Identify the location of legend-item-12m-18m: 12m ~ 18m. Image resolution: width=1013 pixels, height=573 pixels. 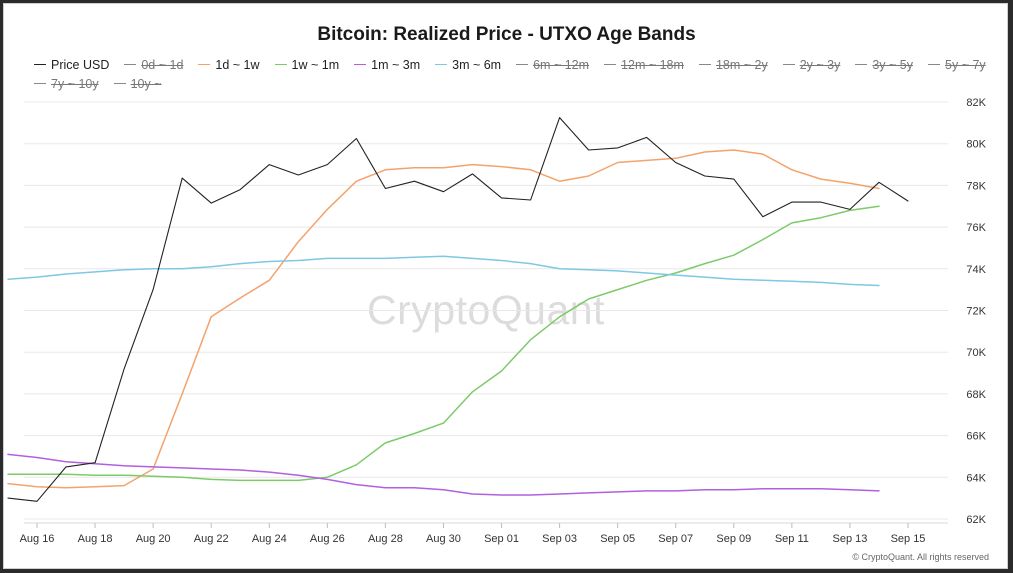
(644, 64).